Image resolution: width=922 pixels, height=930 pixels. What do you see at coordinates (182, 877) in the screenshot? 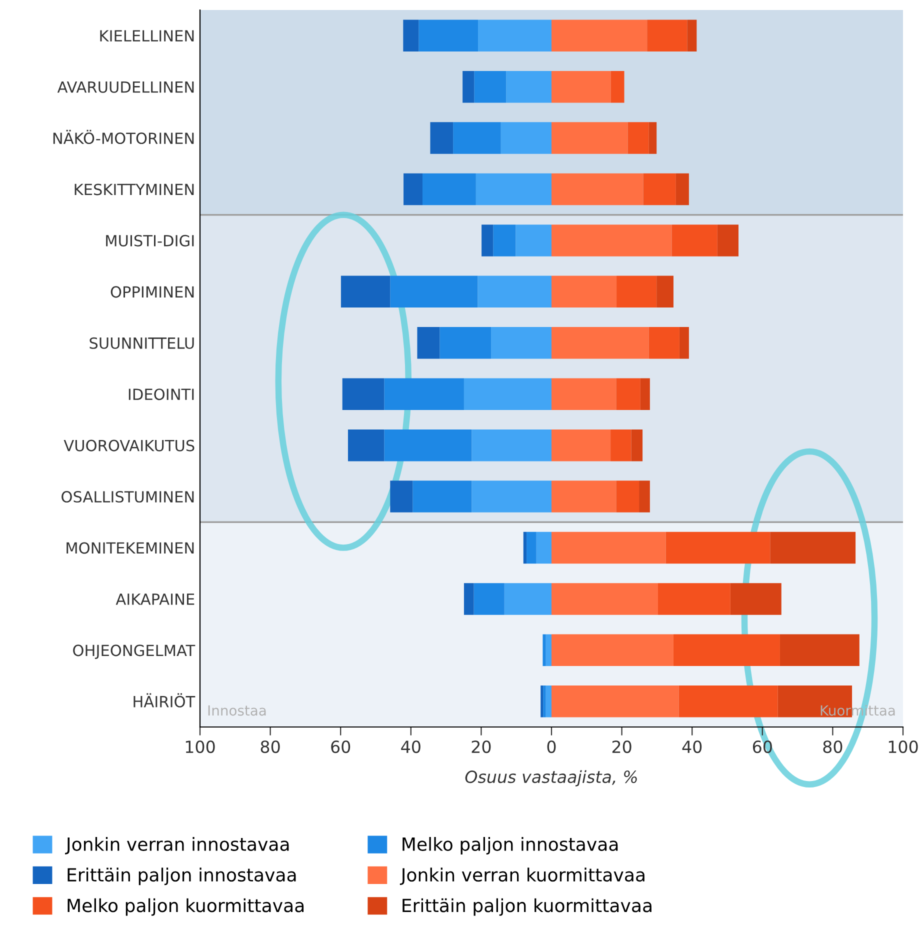
I see `legend-label: Erittäin paljon innostavaa` at bounding box center [182, 877].